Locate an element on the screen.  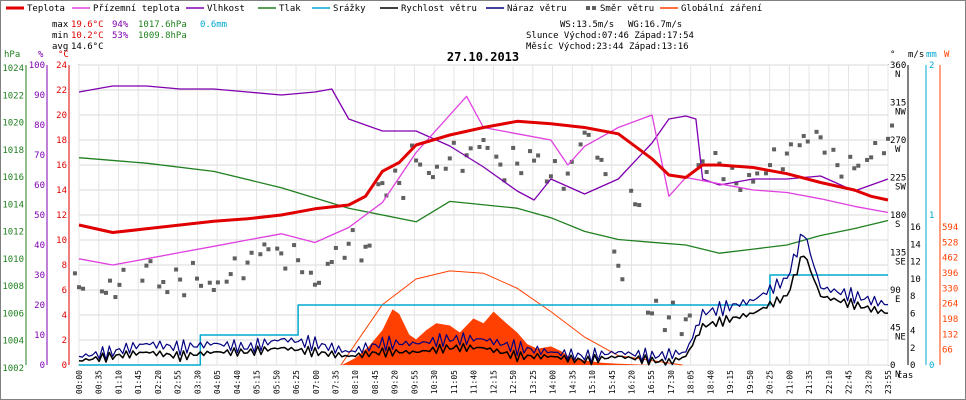
legend-item-pressure: Tlak is located at coordinates (279, 9).